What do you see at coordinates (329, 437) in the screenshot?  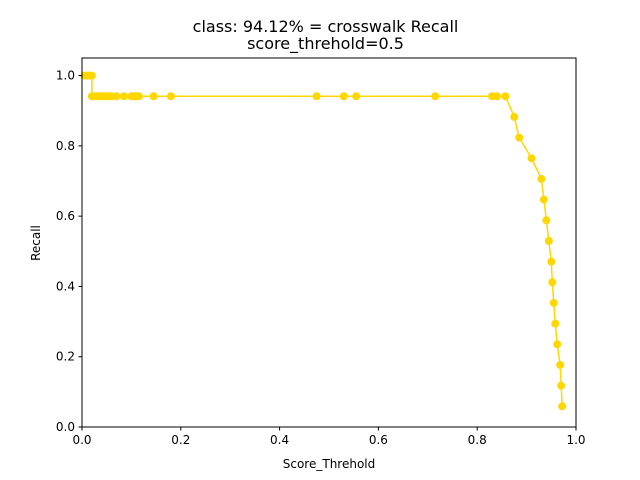 I see `x-axis-ticks: 0.0 0.2 0.4 0.6 0.8 1.0` at bounding box center [329, 437].